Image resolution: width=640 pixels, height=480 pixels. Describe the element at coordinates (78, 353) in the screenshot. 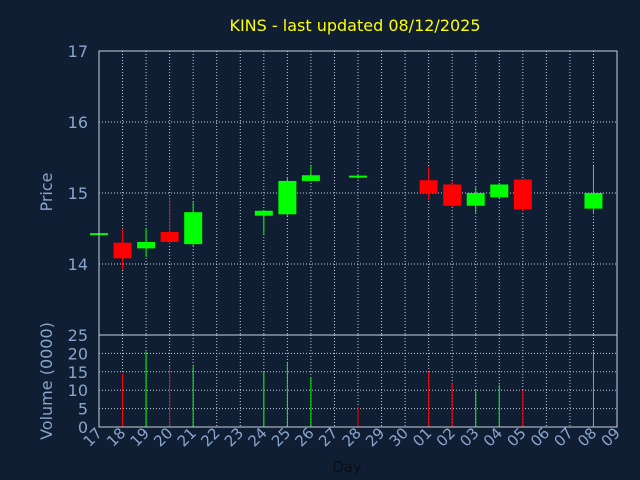

I see `volume-tick-label: 20` at that location.